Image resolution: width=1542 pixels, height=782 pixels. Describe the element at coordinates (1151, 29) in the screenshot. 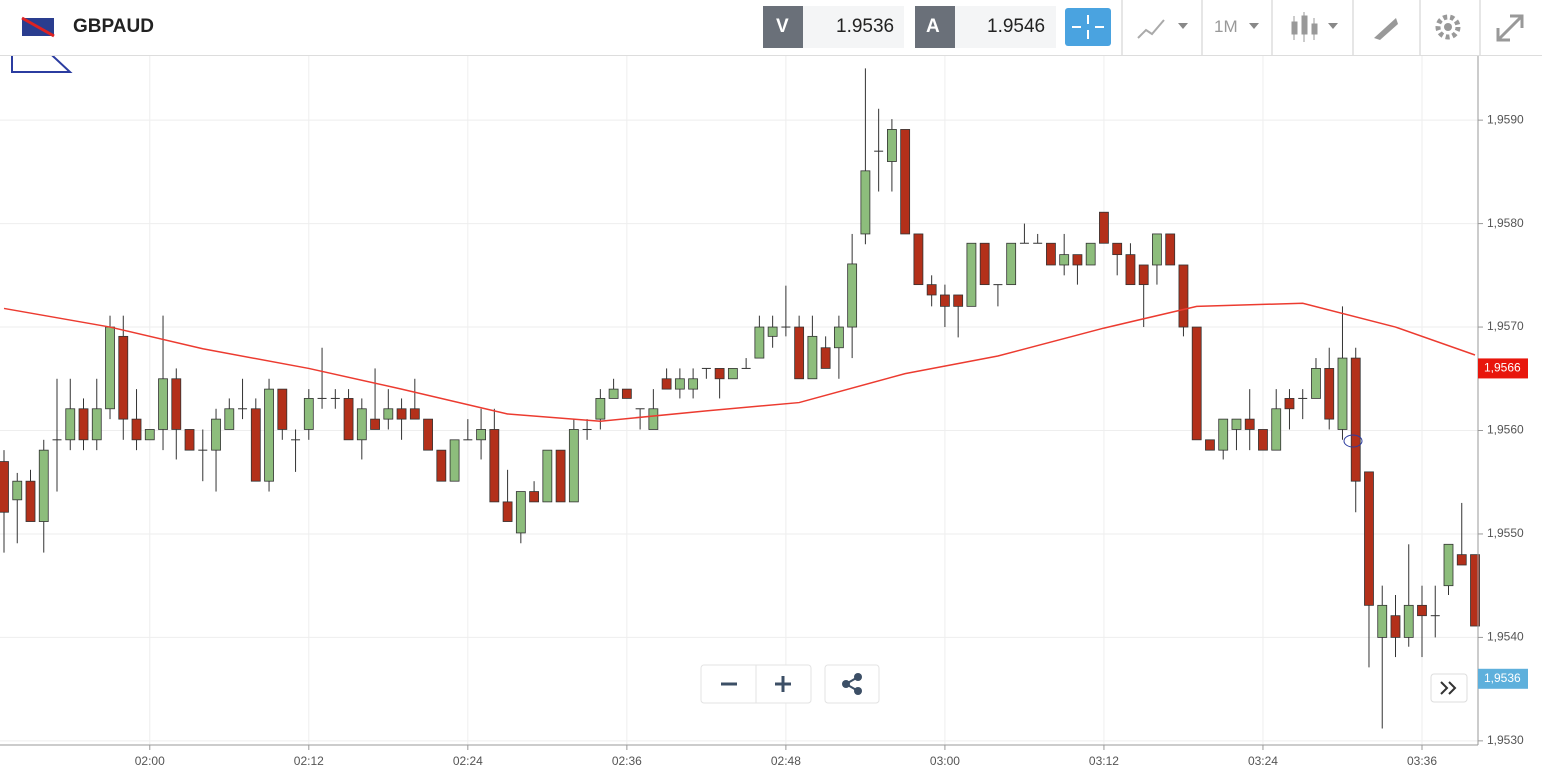

I see `chart-type-icon` at that location.